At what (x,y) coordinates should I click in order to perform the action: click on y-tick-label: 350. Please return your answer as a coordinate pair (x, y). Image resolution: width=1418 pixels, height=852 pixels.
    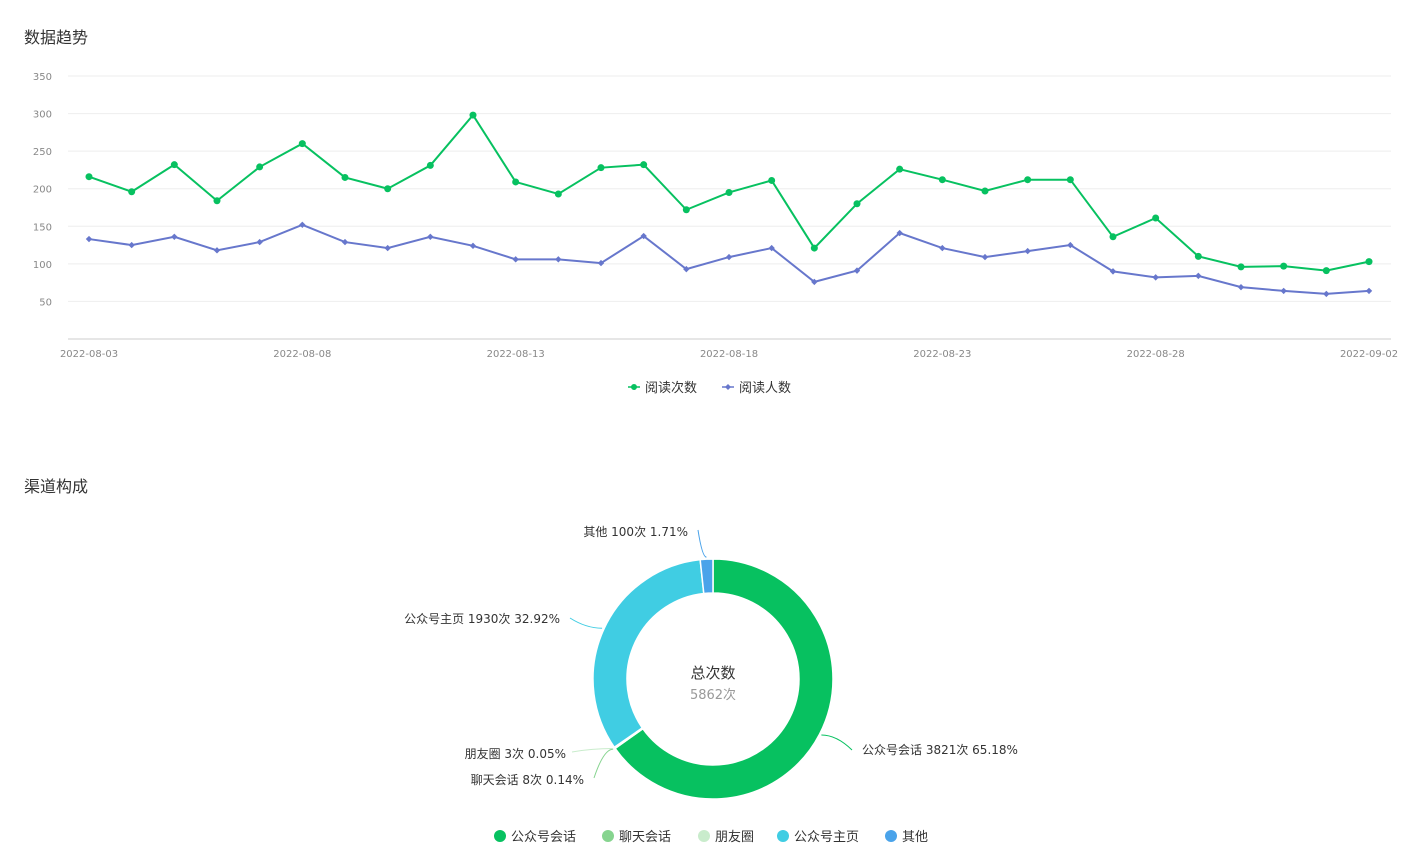
    Looking at the image, I should click on (42, 77).